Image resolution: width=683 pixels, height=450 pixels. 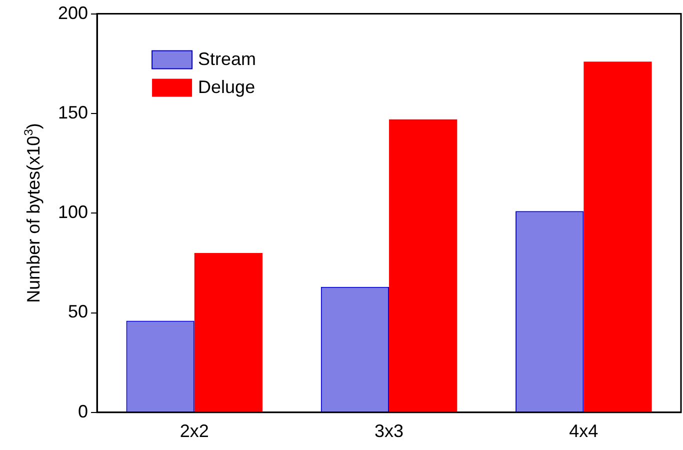 What do you see at coordinates (389, 431) in the screenshot?
I see `x-tick-label: 3x3` at bounding box center [389, 431].